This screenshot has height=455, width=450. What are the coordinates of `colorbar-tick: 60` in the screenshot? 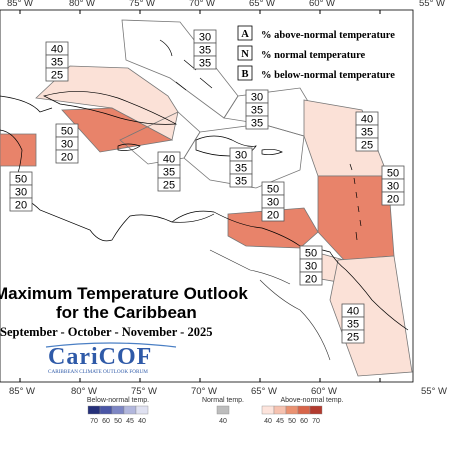 It's located at (304, 421).